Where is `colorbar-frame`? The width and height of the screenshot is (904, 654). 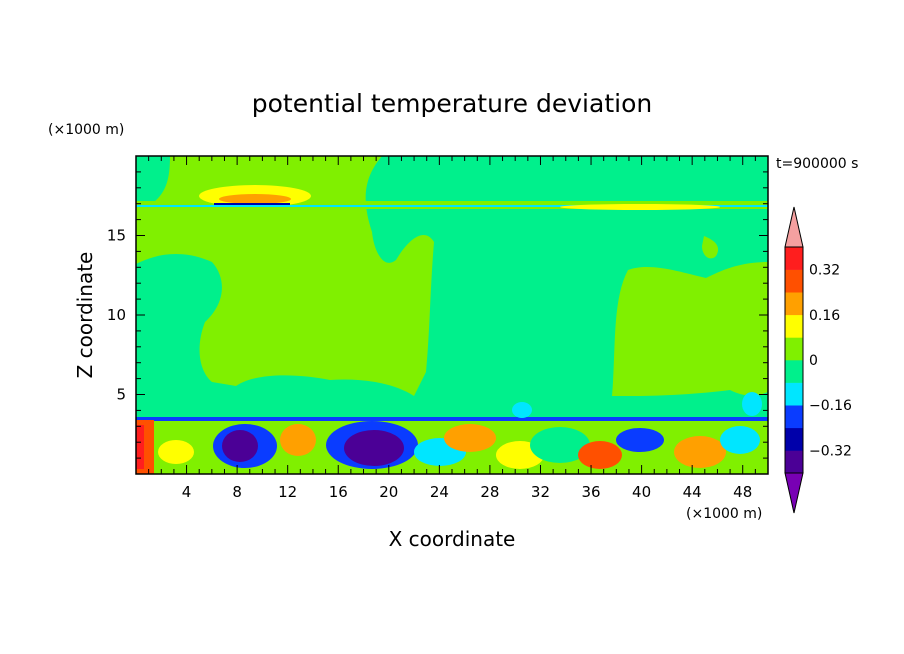
colorbar-frame is located at coordinates (794, 360).